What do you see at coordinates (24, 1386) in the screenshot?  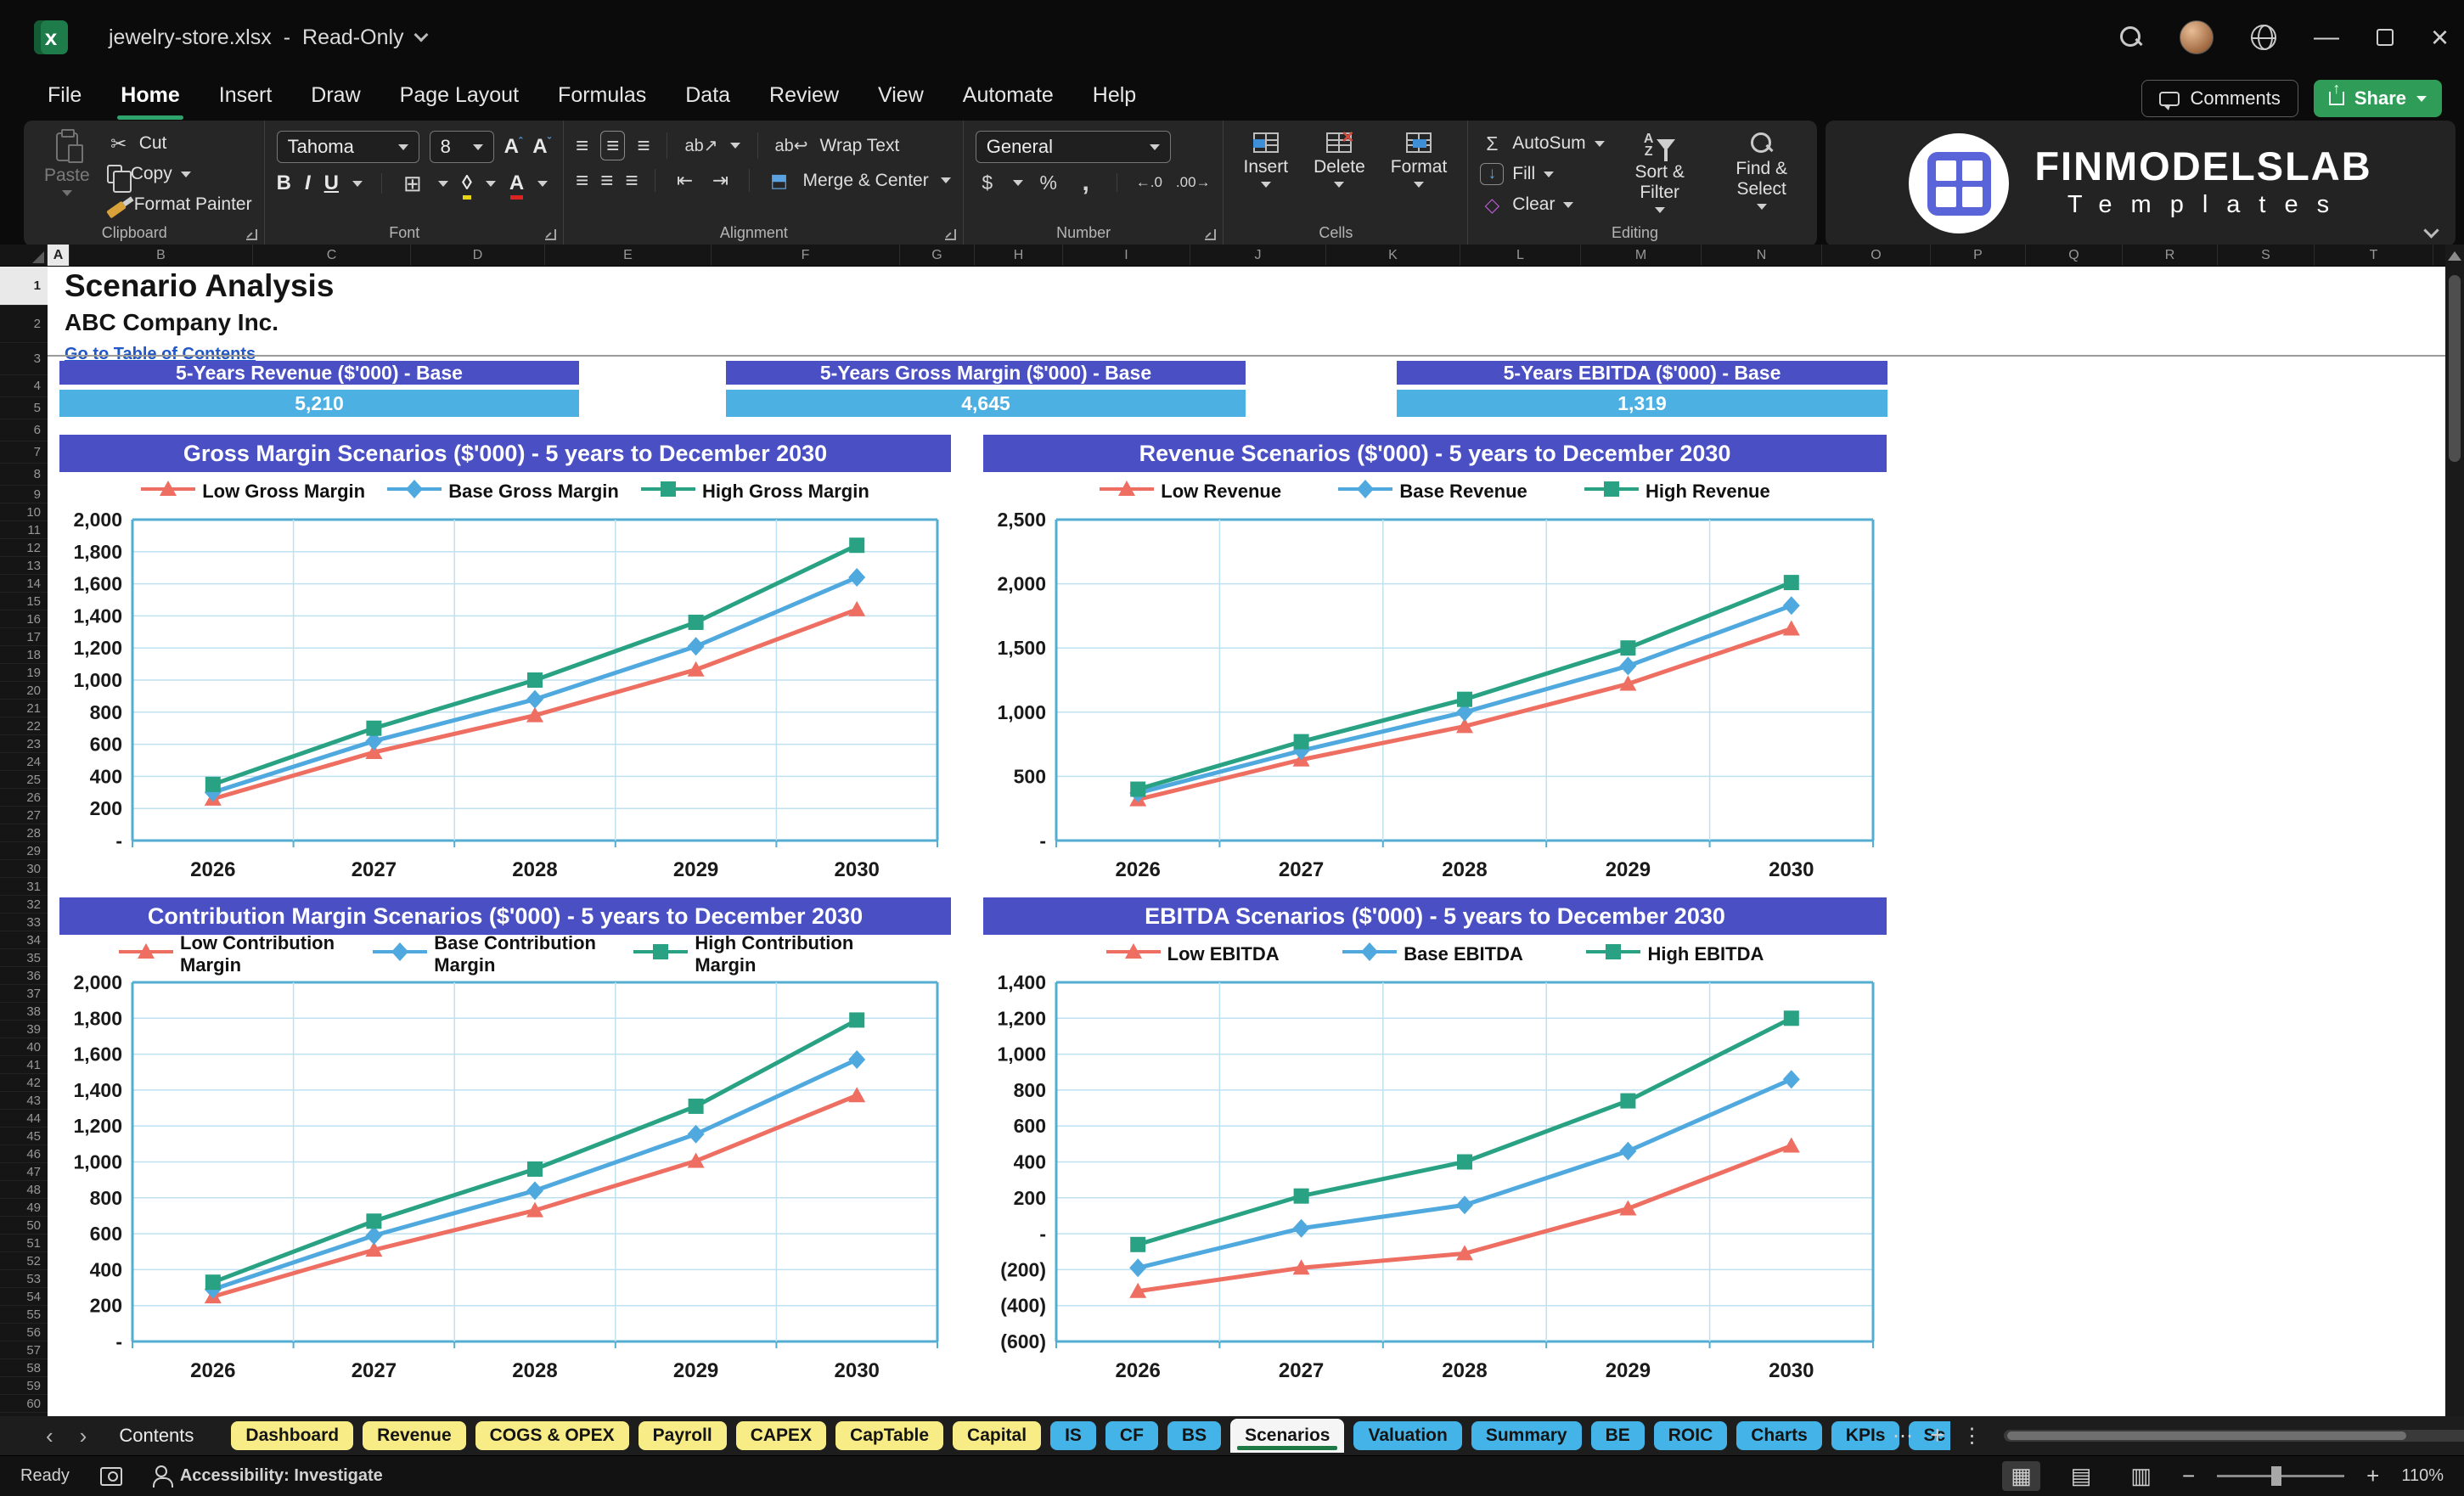 I see `row-header-59: 59` at bounding box center [24, 1386].